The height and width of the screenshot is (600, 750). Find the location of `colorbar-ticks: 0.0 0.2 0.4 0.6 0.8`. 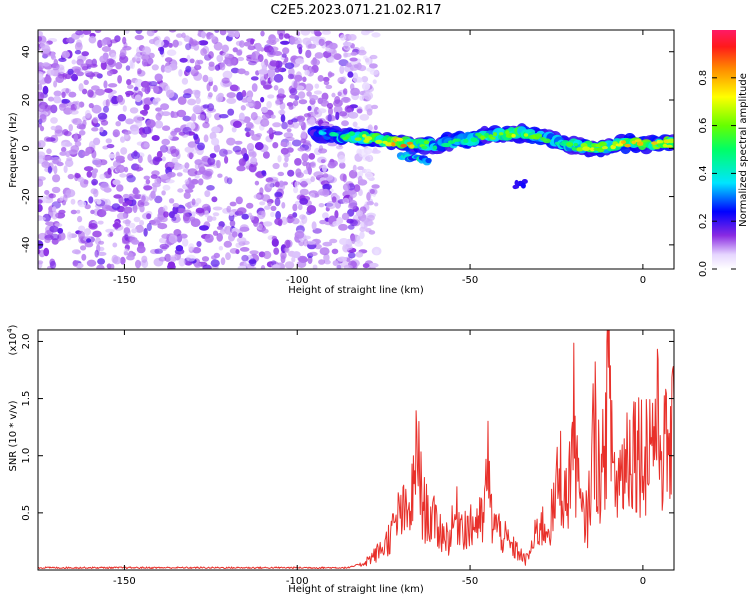

colorbar-ticks: 0.0 0.2 0.4 0.6 0.8 is located at coordinates (717, 173).